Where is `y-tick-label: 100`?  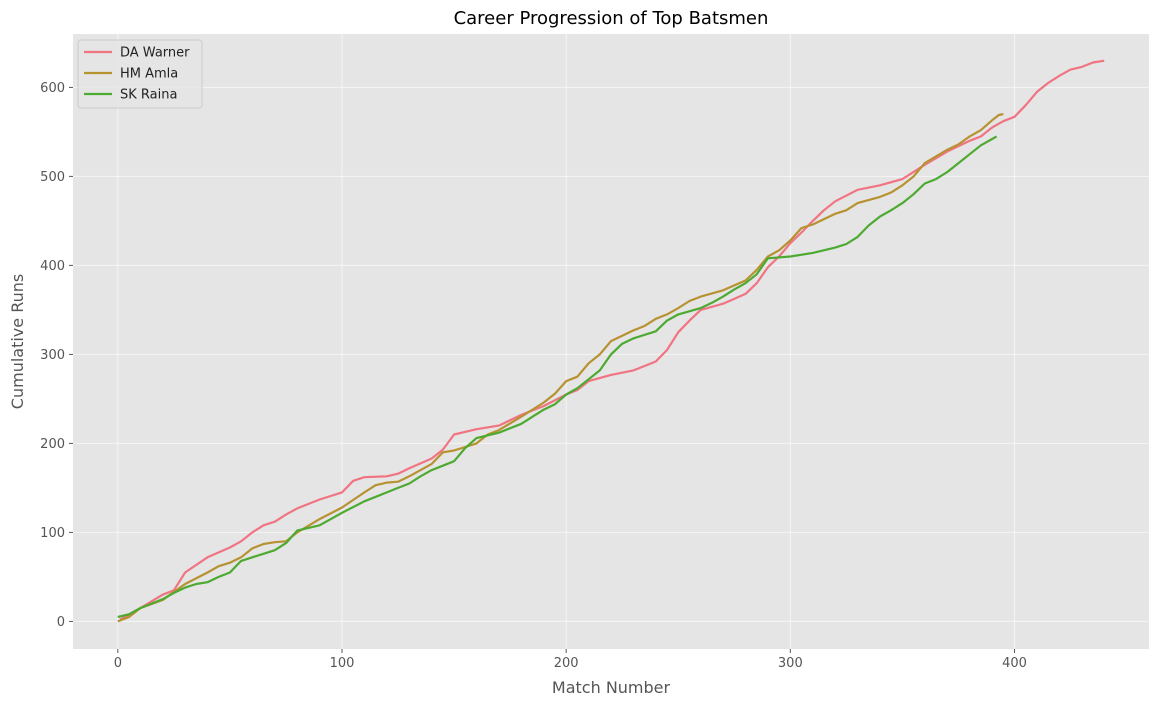
y-tick-label: 100 is located at coordinates (52, 533).